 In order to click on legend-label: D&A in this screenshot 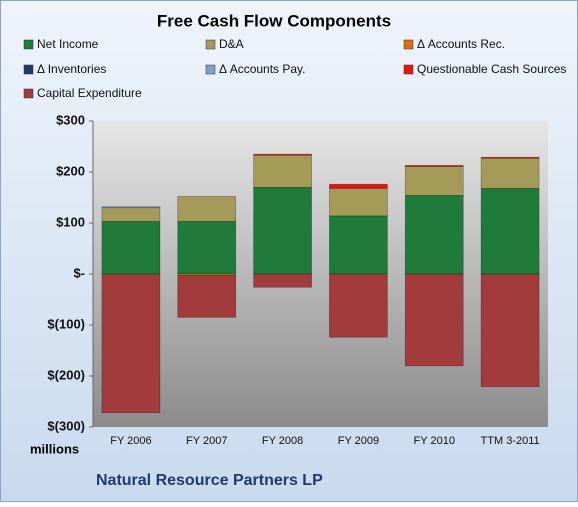, I will do `click(231, 44)`.